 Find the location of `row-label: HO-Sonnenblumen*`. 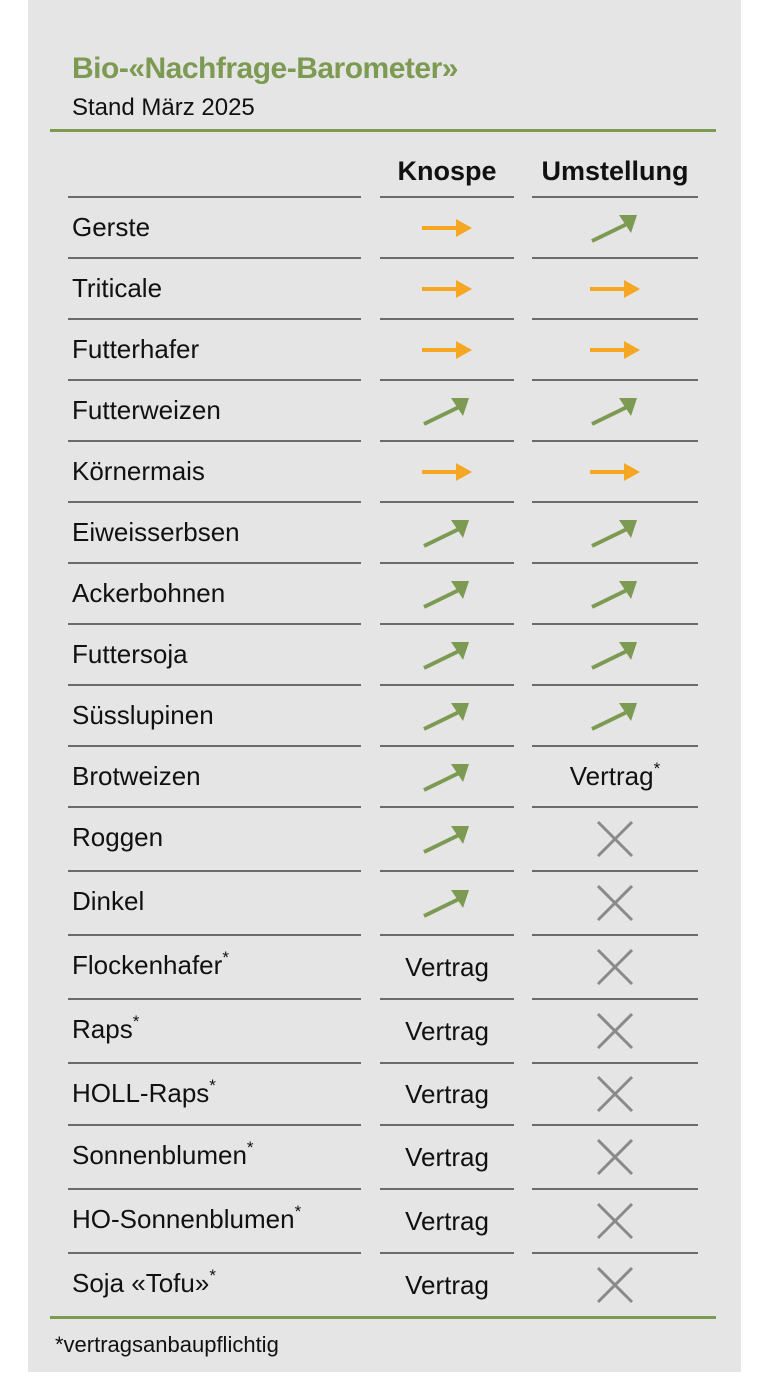

row-label: HO-Sonnenblumen* is located at coordinates (187, 1218).